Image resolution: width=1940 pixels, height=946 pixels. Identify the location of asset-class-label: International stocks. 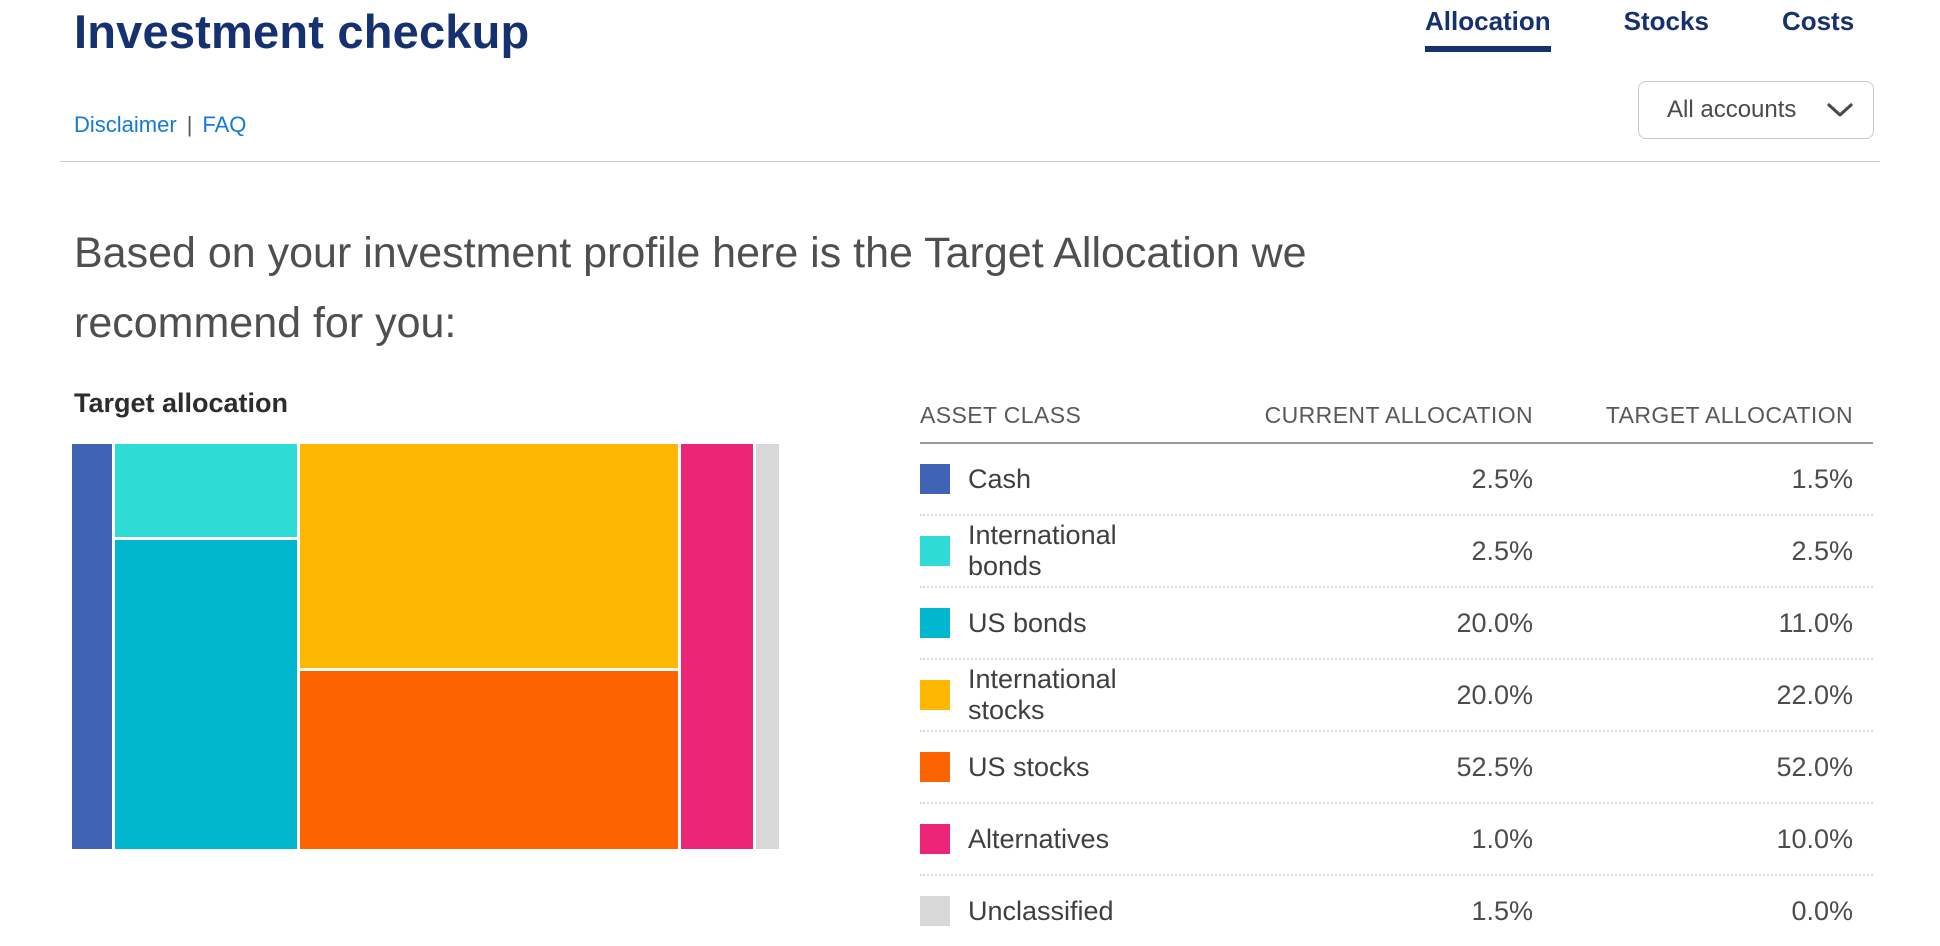
(1042, 694).